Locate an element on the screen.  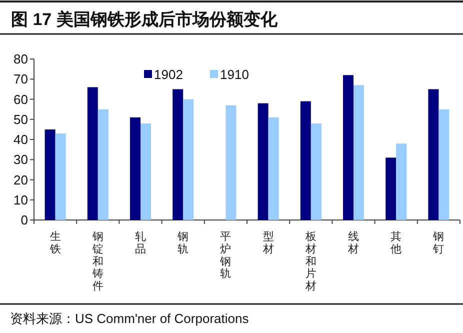
x-tick-label: 线材 is located at coordinates (353, 243).